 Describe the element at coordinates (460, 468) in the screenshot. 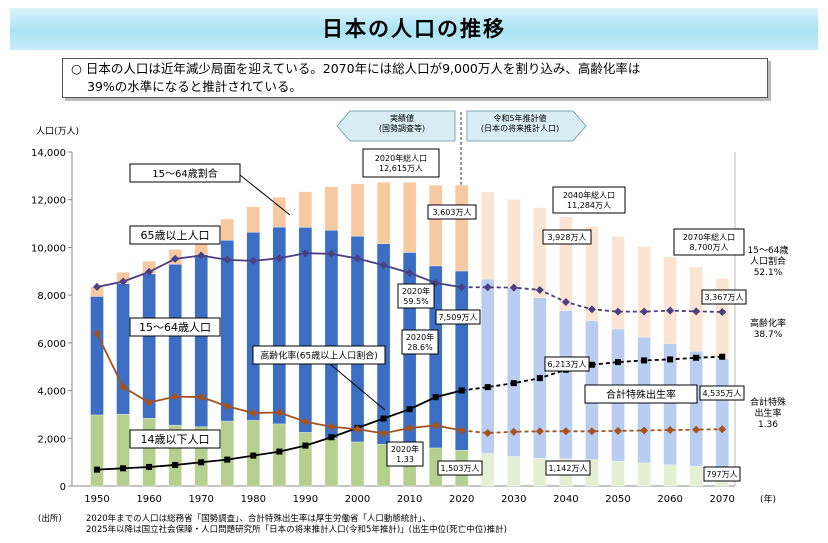

I see `annot-v1503-box` at that location.